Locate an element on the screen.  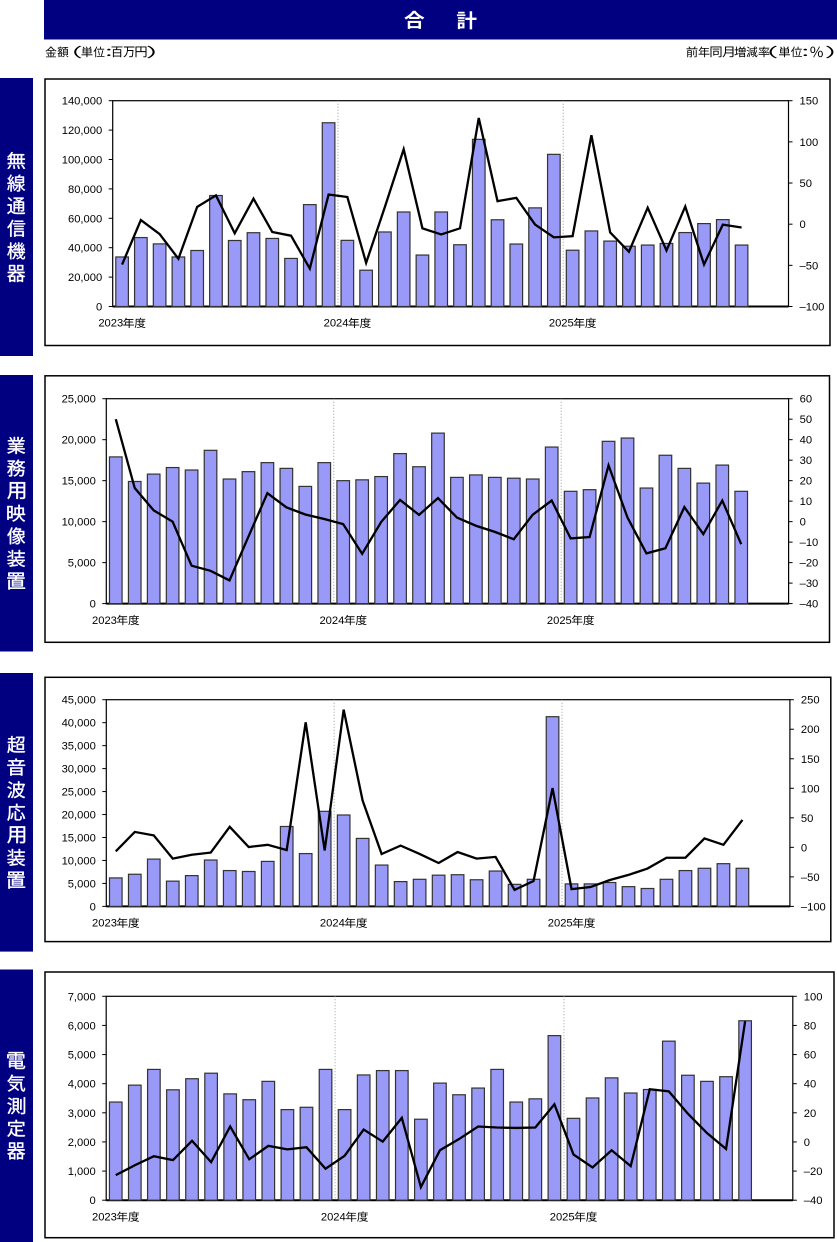
svg-text: 1,000 is located at coordinates (82, 1172).